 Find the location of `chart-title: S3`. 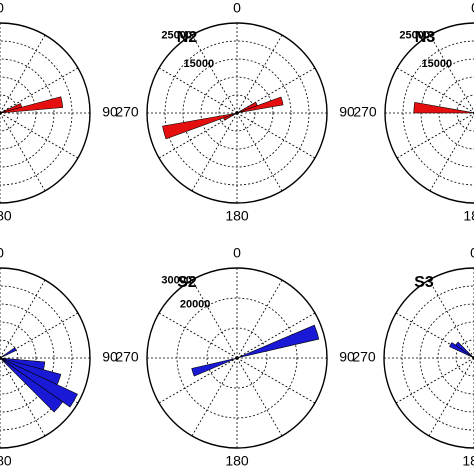

chart-title: S3 is located at coordinates (424, 282).